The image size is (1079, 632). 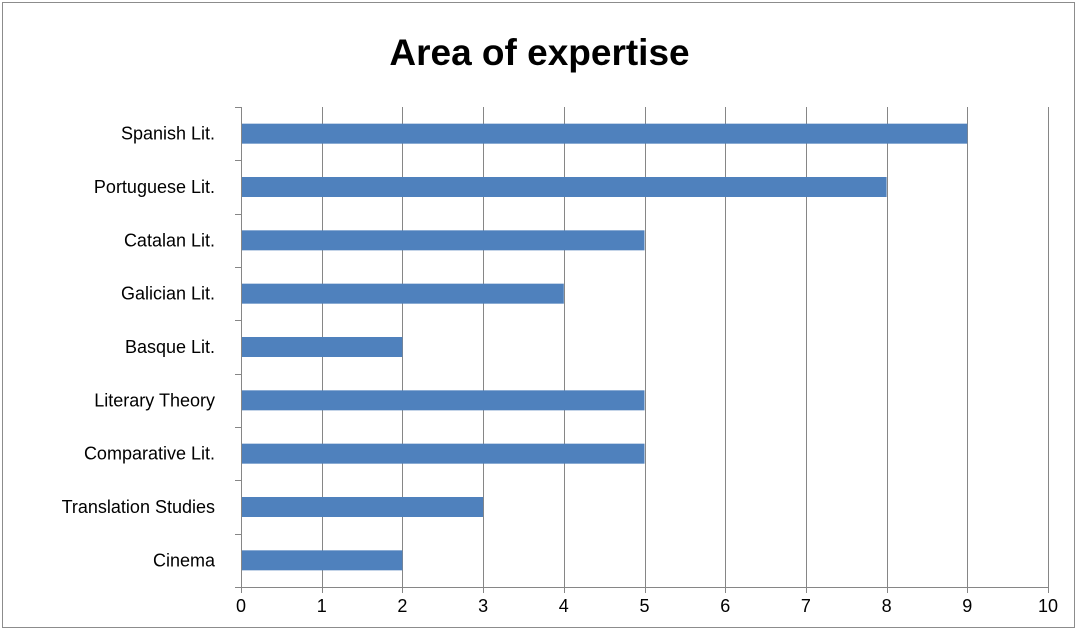 What do you see at coordinates (967, 606) in the screenshot?
I see `x-tick-label: 9` at bounding box center [967, 606].